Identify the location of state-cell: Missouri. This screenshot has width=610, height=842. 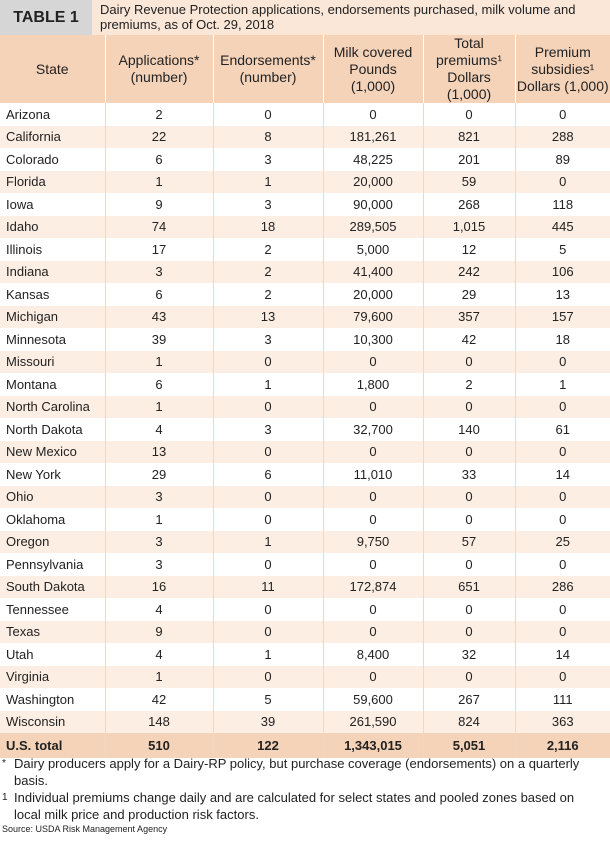
(52, 361).